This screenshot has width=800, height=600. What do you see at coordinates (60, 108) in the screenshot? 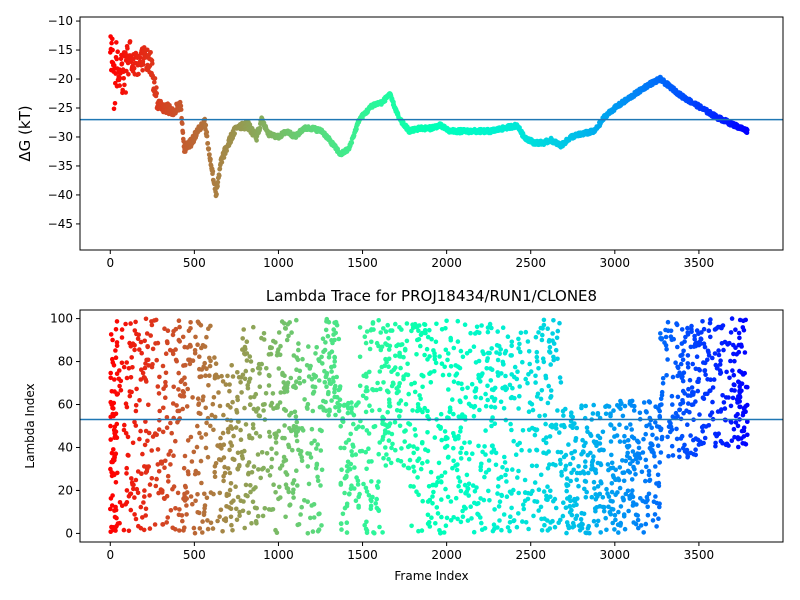
I see `y-tick-label: −25` at bounding box center [60, 108].